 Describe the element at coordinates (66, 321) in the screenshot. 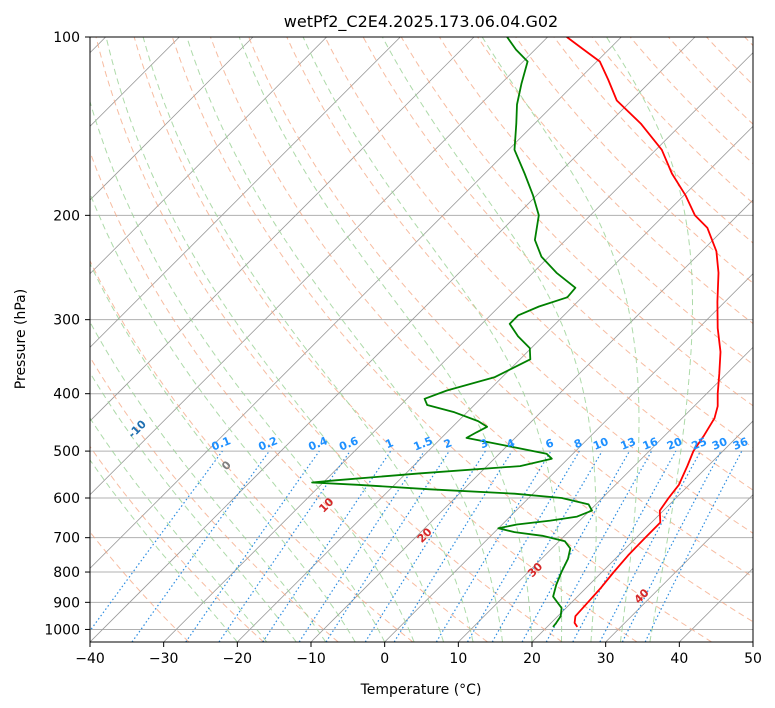

I see `y-tick-label: 300` at that location.